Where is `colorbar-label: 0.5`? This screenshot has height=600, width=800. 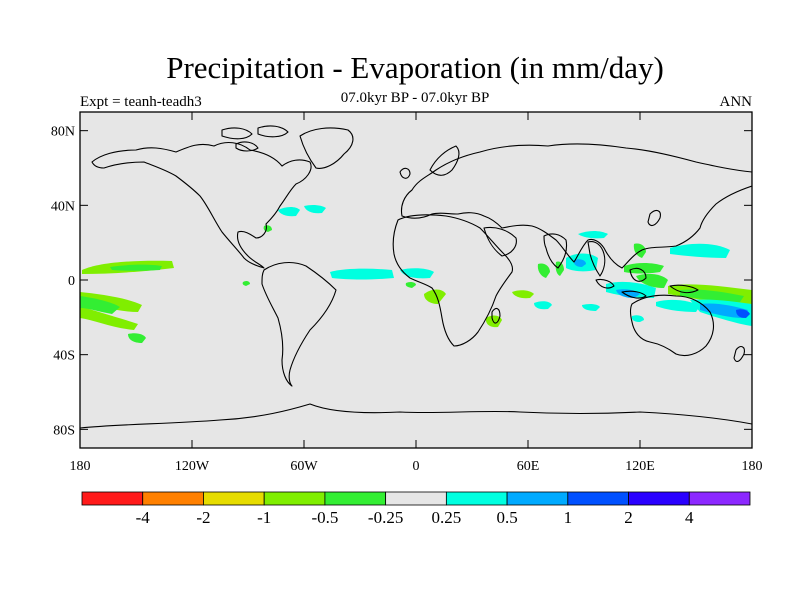 colorbar-label: 0.5 is located at coordinates (506, 517).